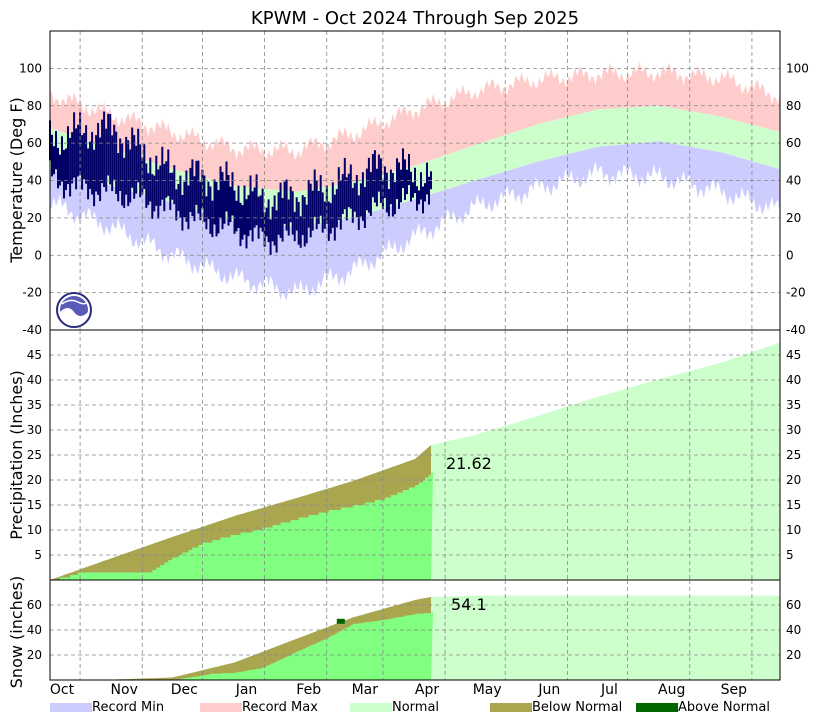 This screenshot has height=724, width=830. What do you see at coordinates (790, 255) in the screenshot?
I see `temperature-ytick-right: 0` at bounding box center [790, 255].